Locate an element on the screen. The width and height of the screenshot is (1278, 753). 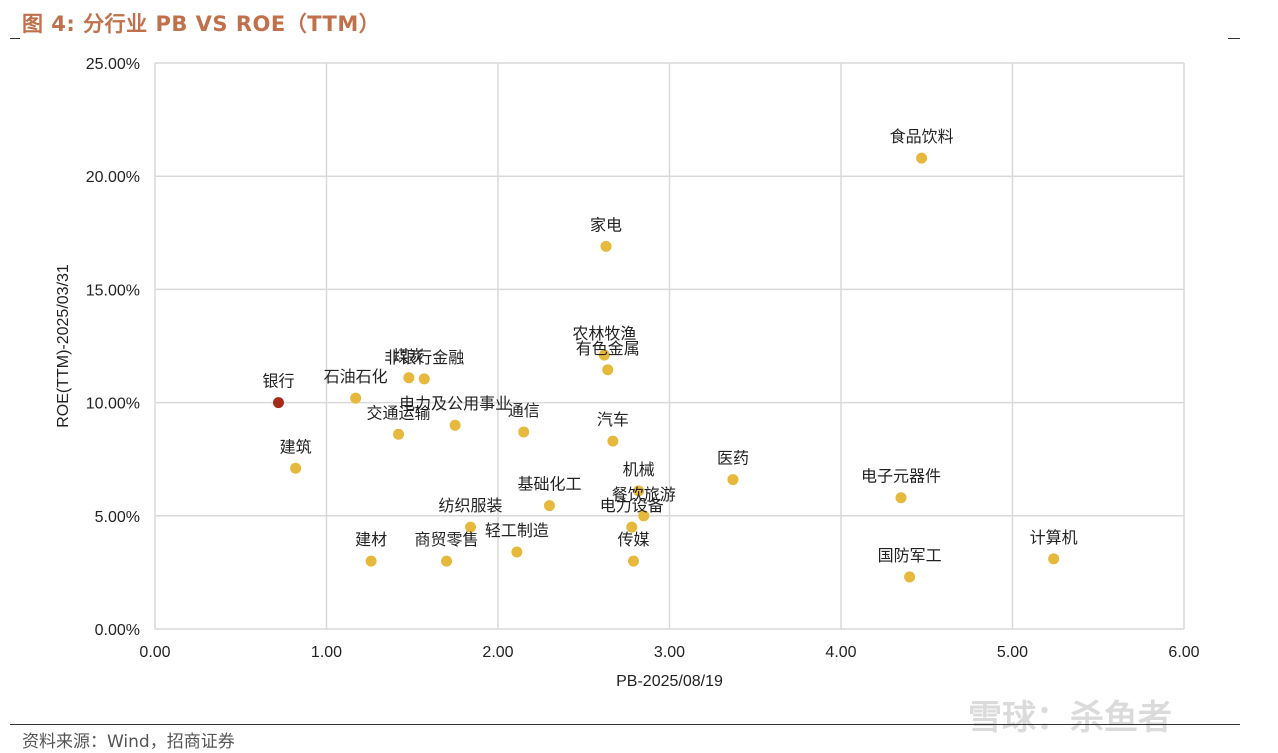
top-rule-left is located at coordinates (15, 38).